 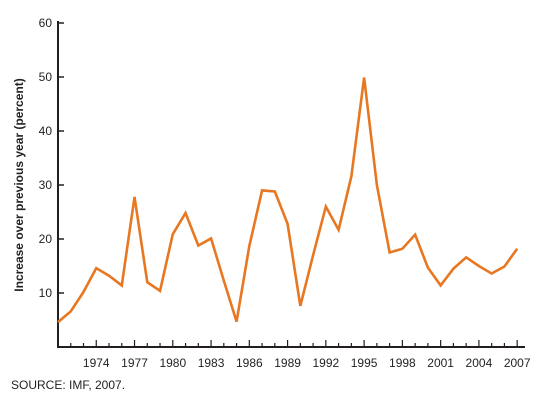 I want to click on x-tick-label: 1980, so click(x=172, y=363).